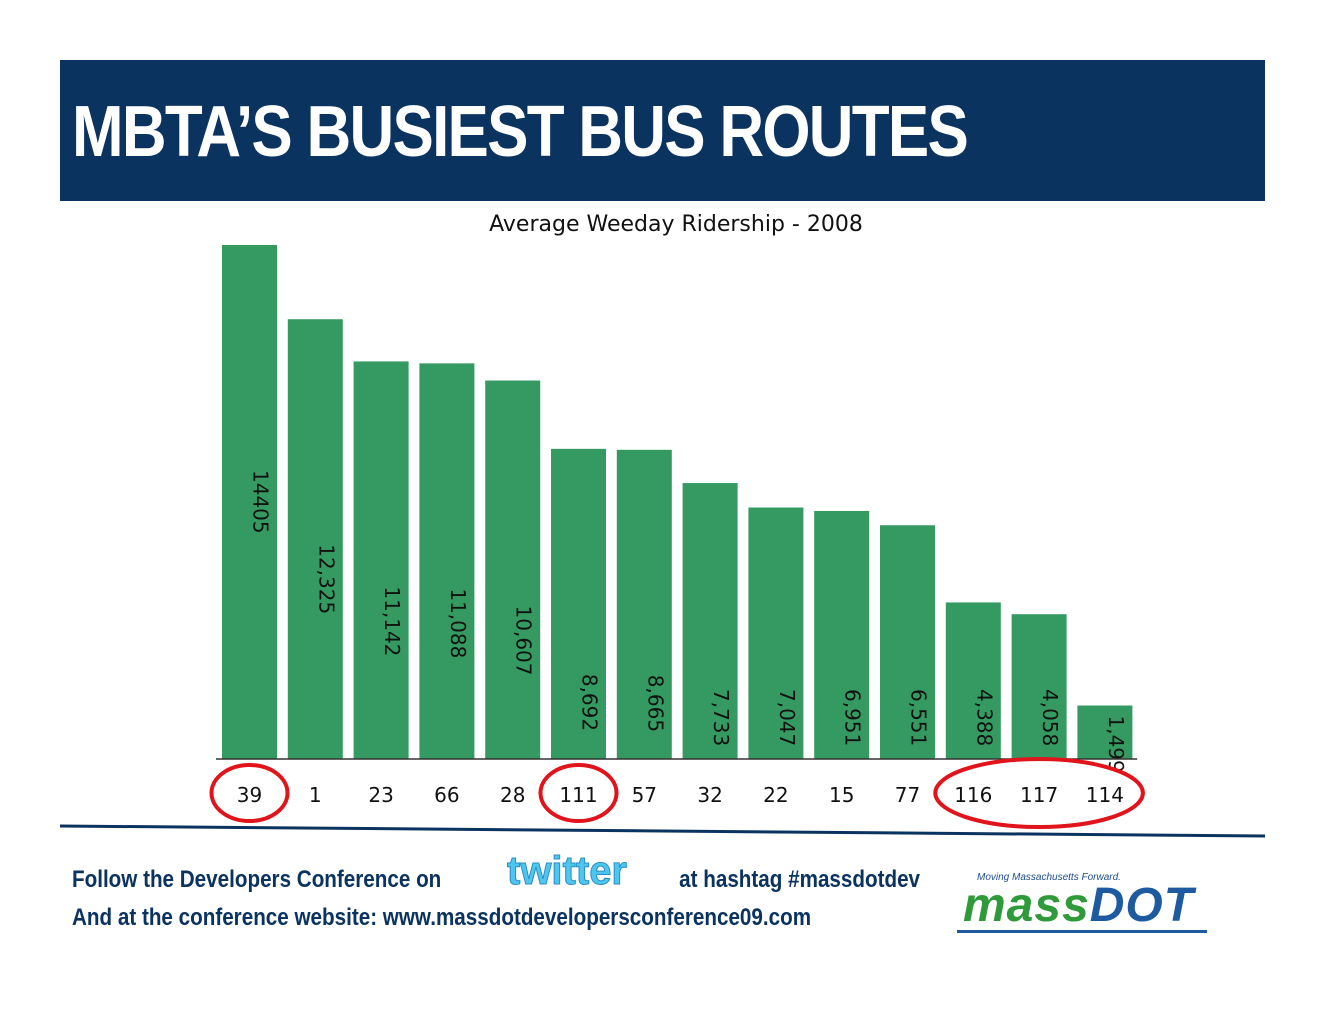 The width and height of the screenshot is (1325, 1024). What do you see at coordinates (1142, 905) in the screenshot?
I see `massdot-word-dot: DOT` at bounding box center [1142, 905].